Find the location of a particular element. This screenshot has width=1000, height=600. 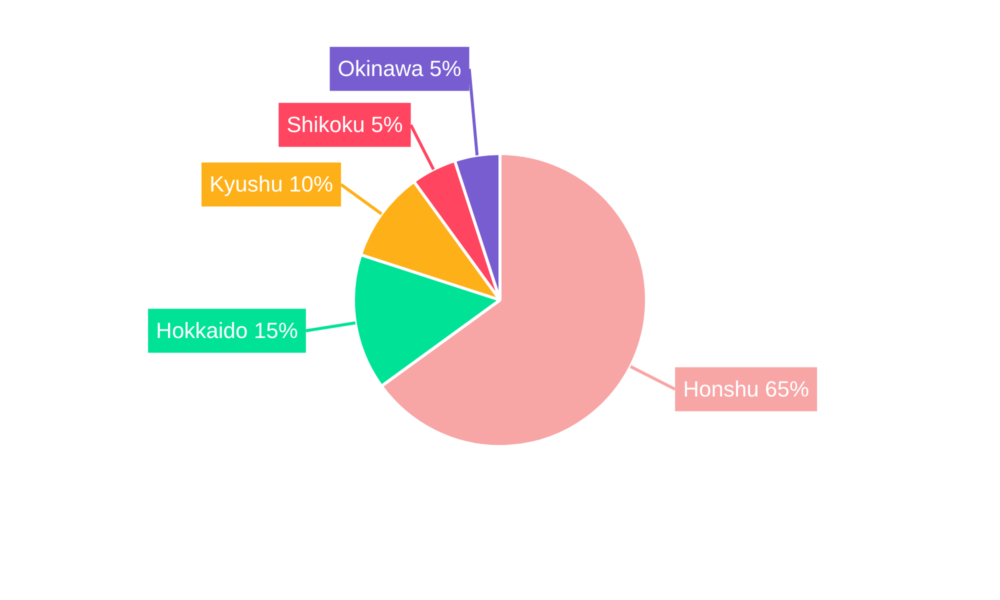

slice-label: Okinawa 5% is located at coordinates (400, 68).